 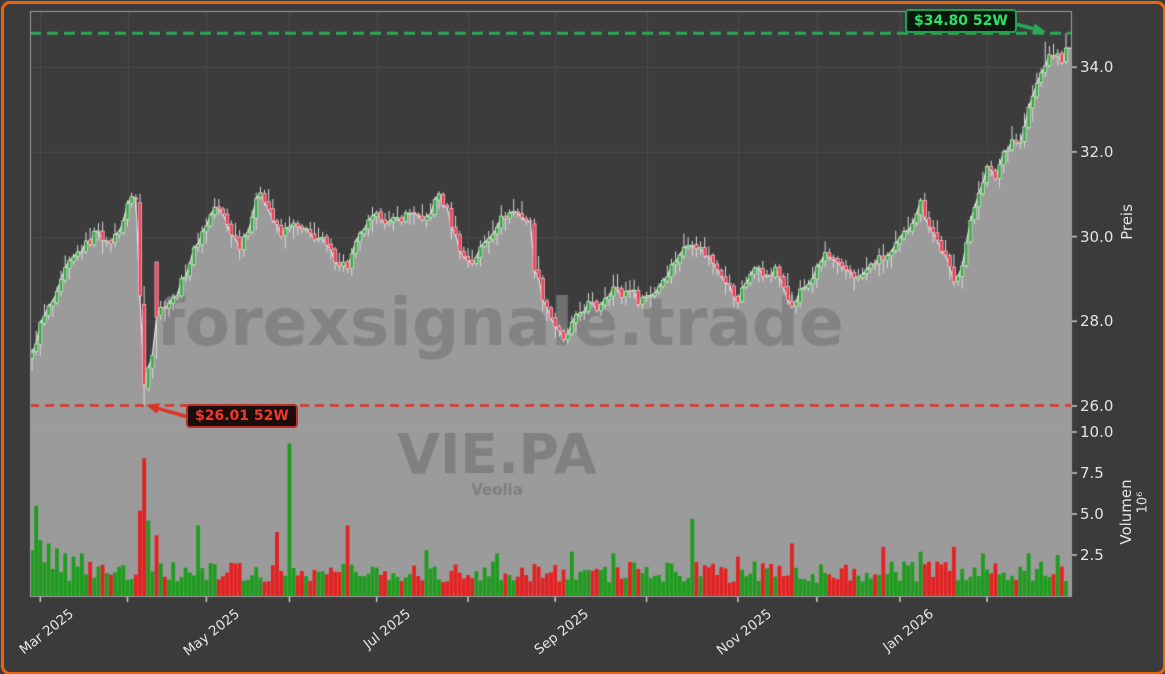 What do you see at coordinates (1097, 236) in the screenshot?
I see `price-tick-label: 30.0` at bounding box center [1097, 236].